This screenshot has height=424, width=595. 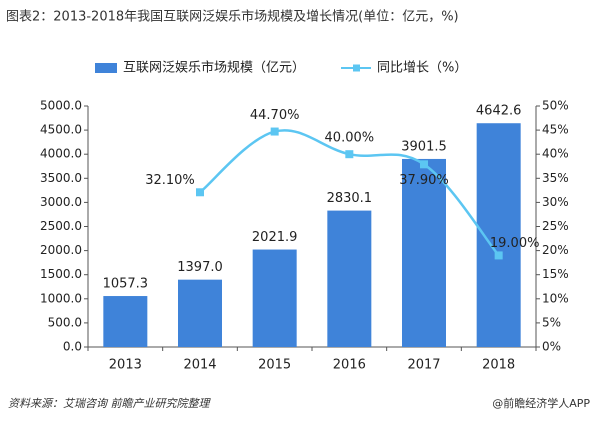 What do you see at coordinates (555, 178) in the screenshot?
I see `y2-tick-label: 35%` at bounding box center [555, 178].